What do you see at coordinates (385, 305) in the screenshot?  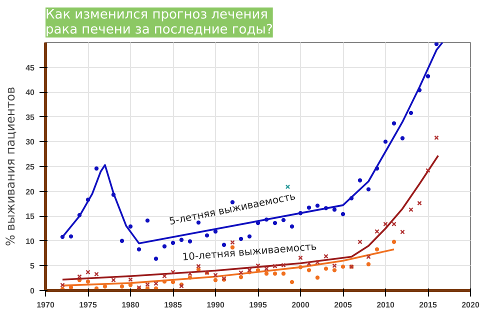 I see `x-tick-label: 2010` at bounding box center [385, 305].